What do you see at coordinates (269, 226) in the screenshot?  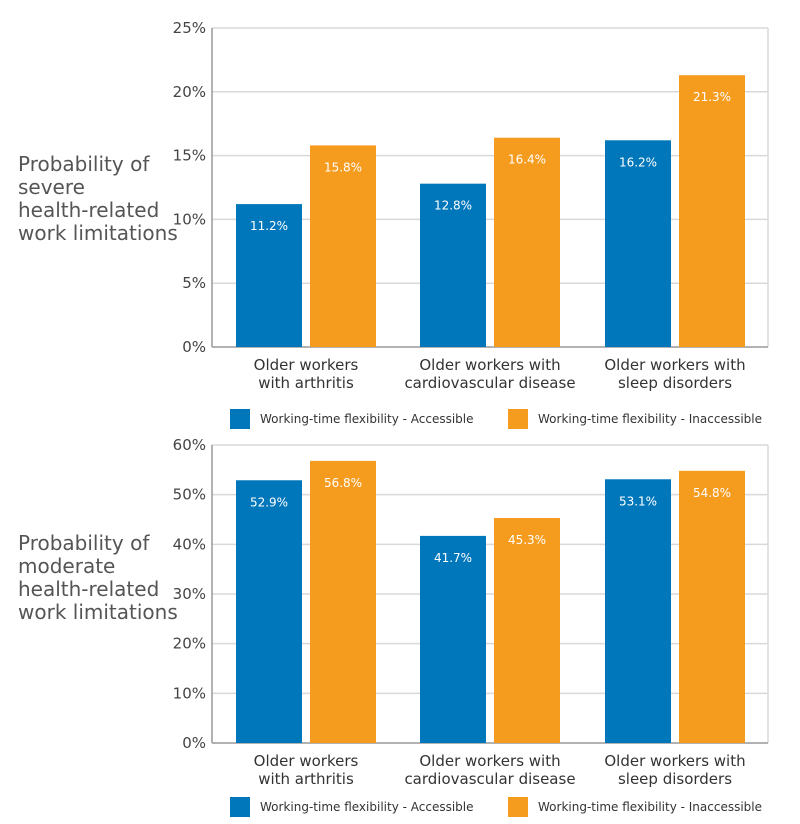 I see `severe-bar-value-label: 11.2%` at bounding box center [269, 226].